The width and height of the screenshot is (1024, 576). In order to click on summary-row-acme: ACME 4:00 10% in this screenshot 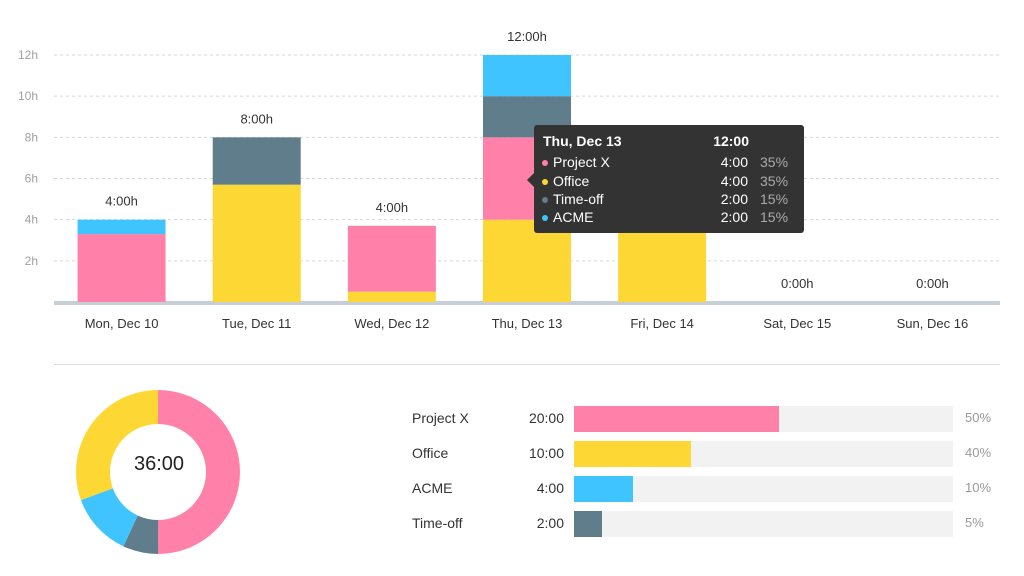, I will do `click(707, 489)`.